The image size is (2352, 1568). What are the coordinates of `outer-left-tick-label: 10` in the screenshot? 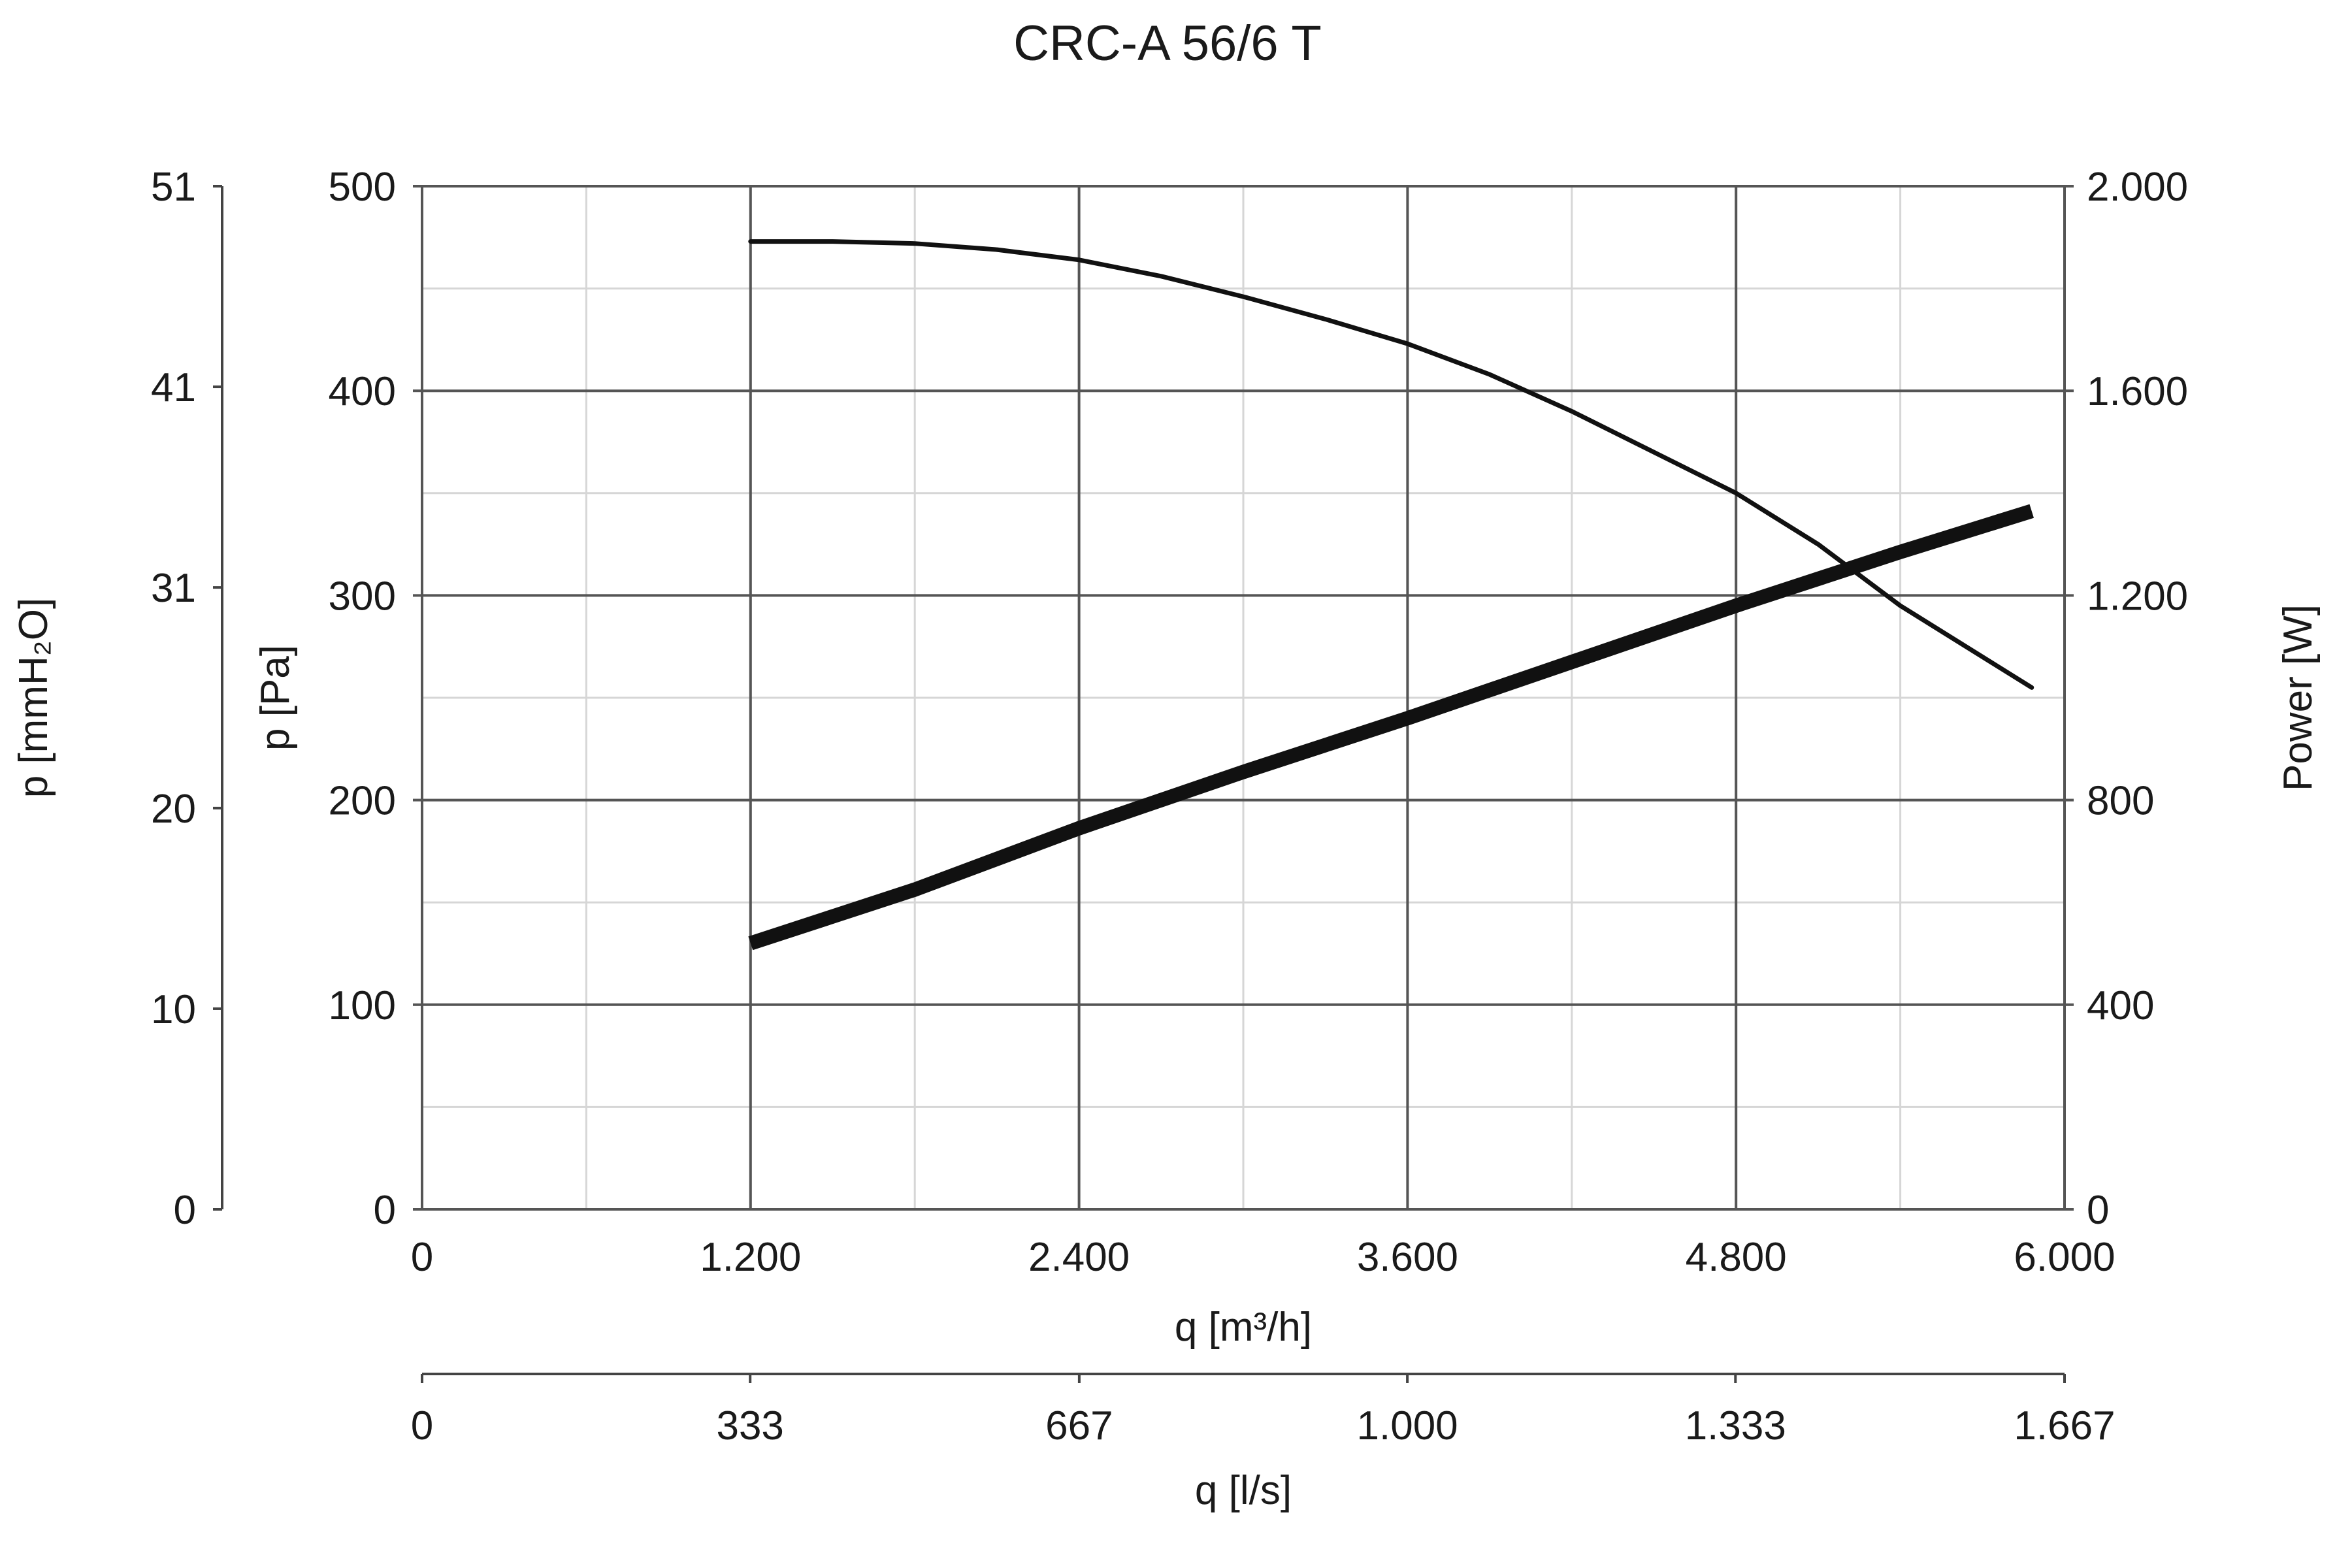 It's located at (173, 1009).